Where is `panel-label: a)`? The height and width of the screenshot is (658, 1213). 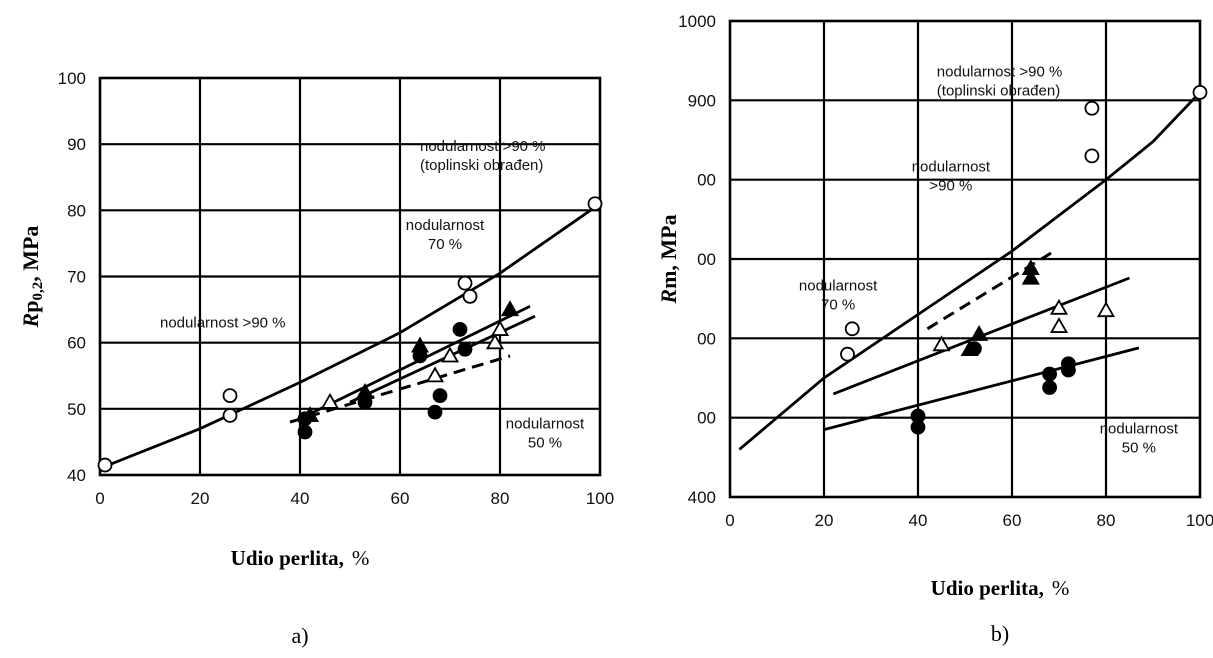
panel-label: a) is located at coordinates (299, 635).